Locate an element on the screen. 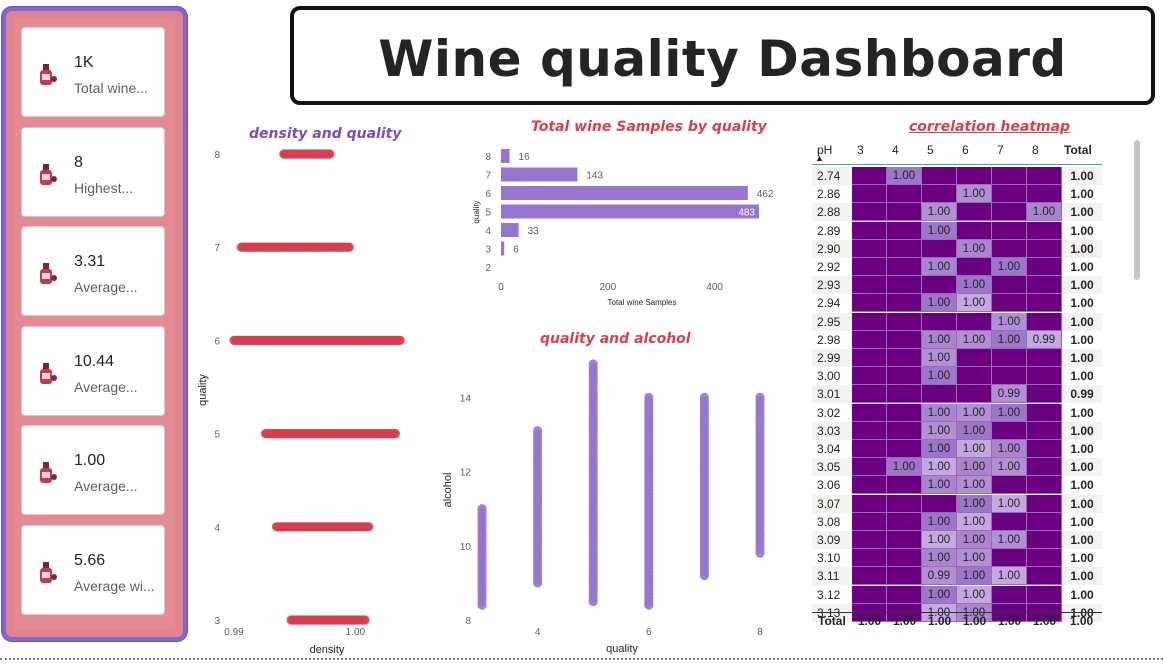 This screenshot has height=671, width=1163. heatmap-row: 2.93 1.00 1.00 is located at coordinates (957, 285).